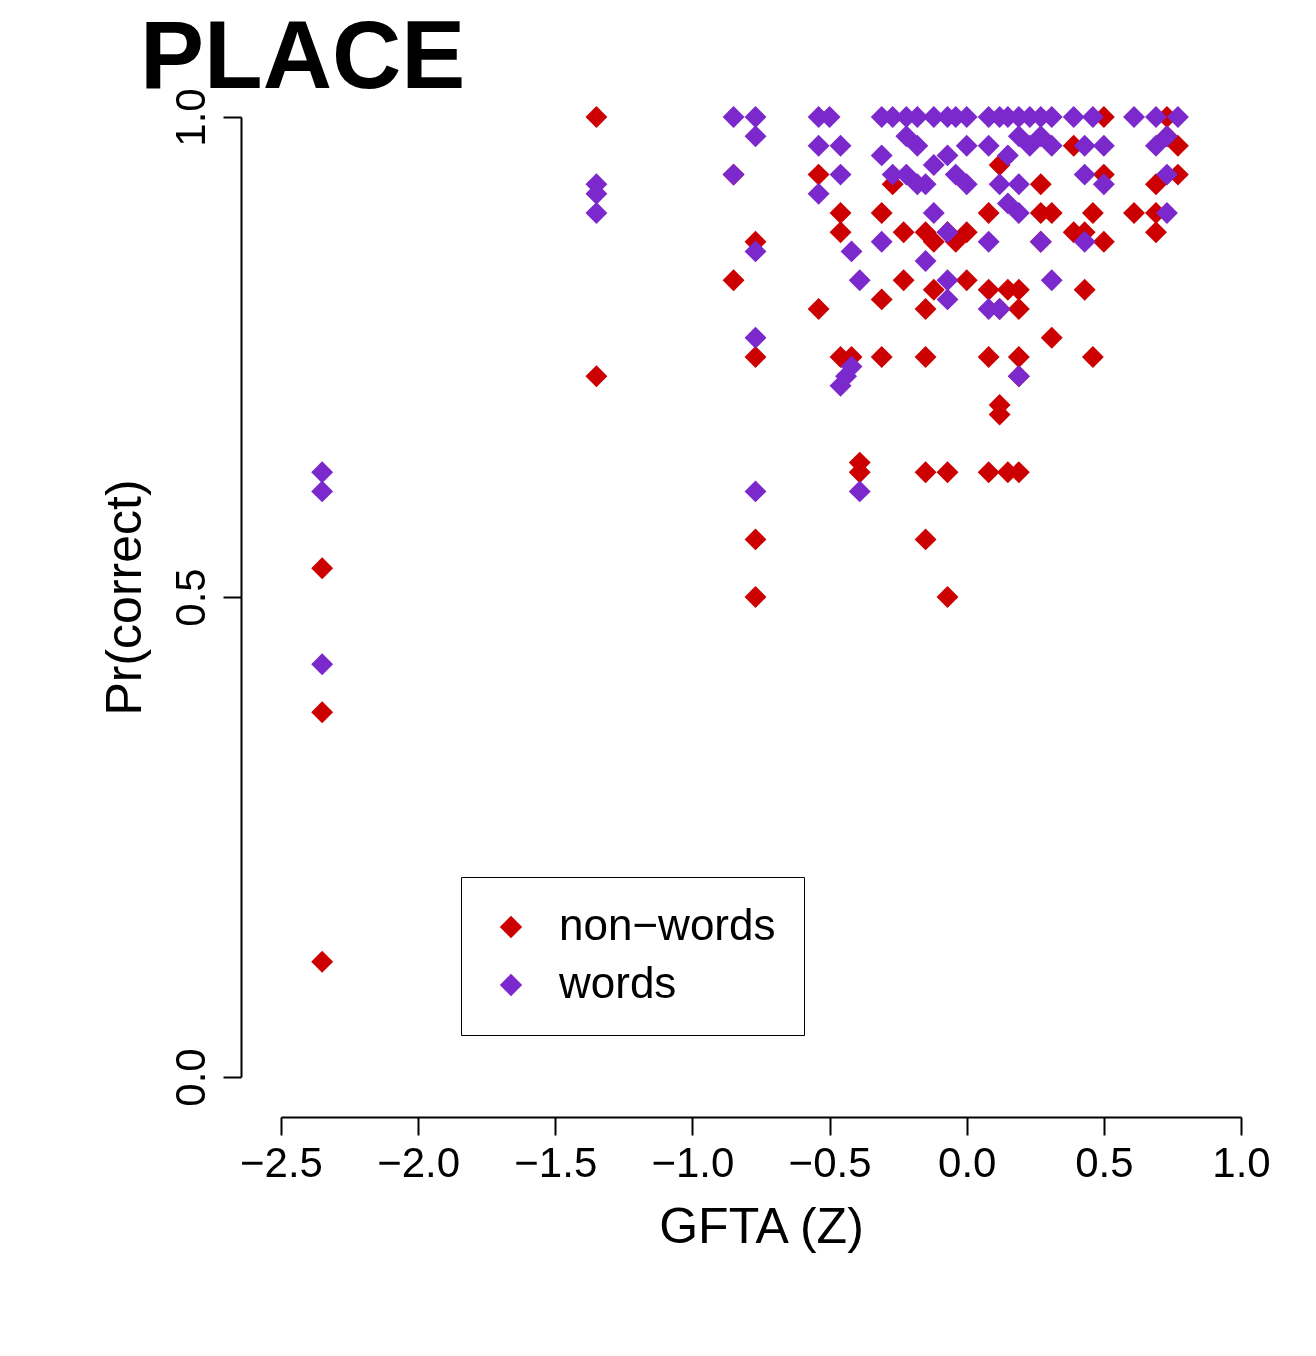 This screenshot has height=1356, width=1316. Describe the element at coordinates (830, 1162) in the screenshot. I see `x-tick-label: −0.5` at that location.